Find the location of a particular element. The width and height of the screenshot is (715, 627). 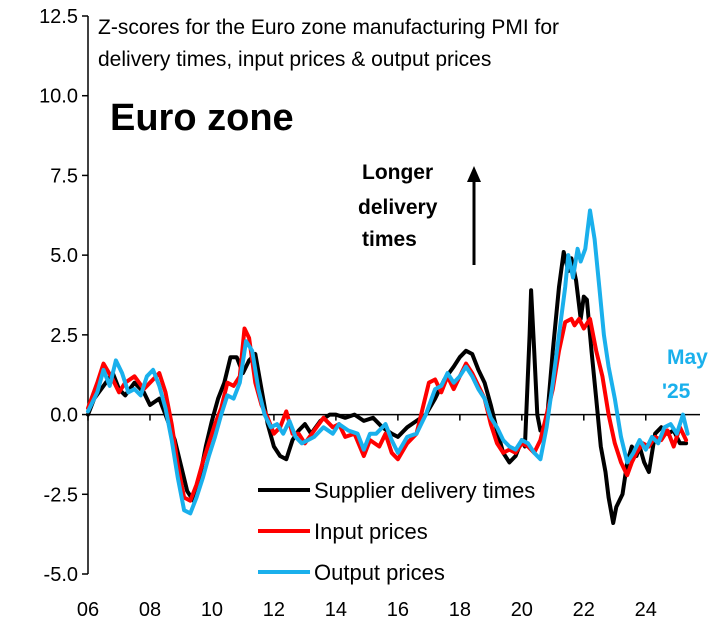

x-tick-label: 24 is located at coordinates (646, 610).